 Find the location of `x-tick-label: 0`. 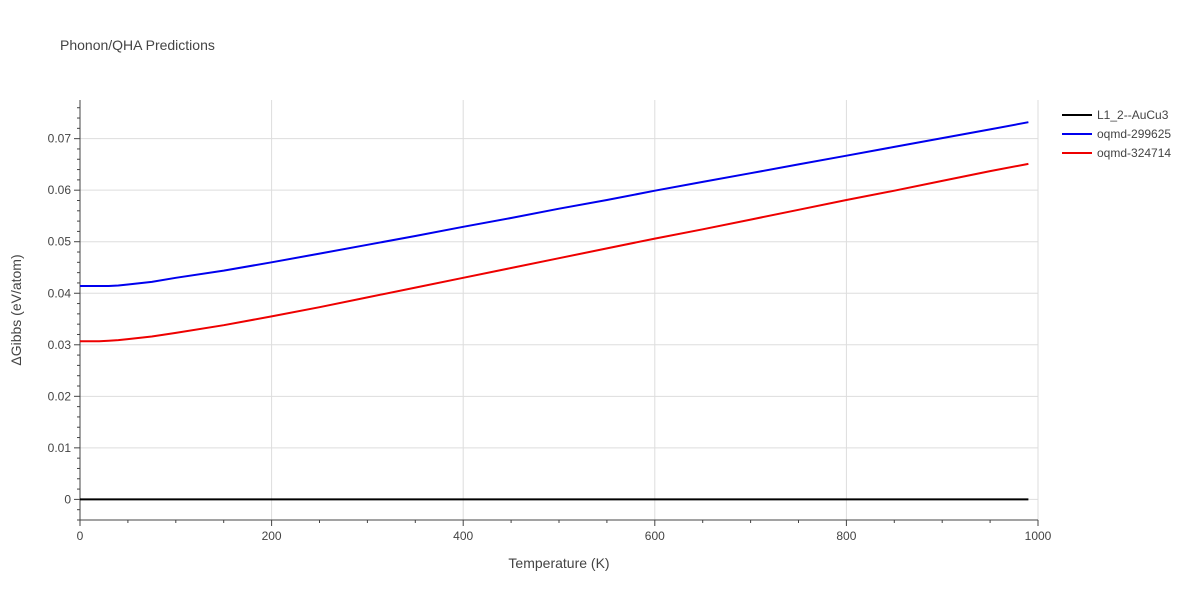

x-tick-label: 0 is located at coordinates (80, 536).